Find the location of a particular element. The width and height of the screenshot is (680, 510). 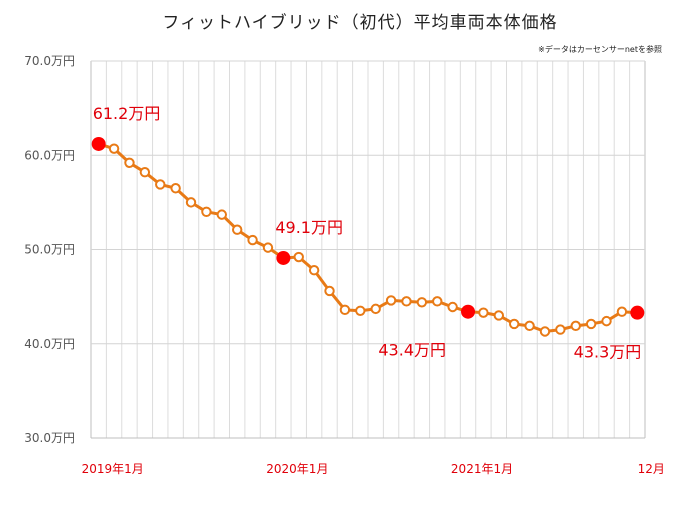

data-label: 43.3万円 is located at coordinates (608, 352).